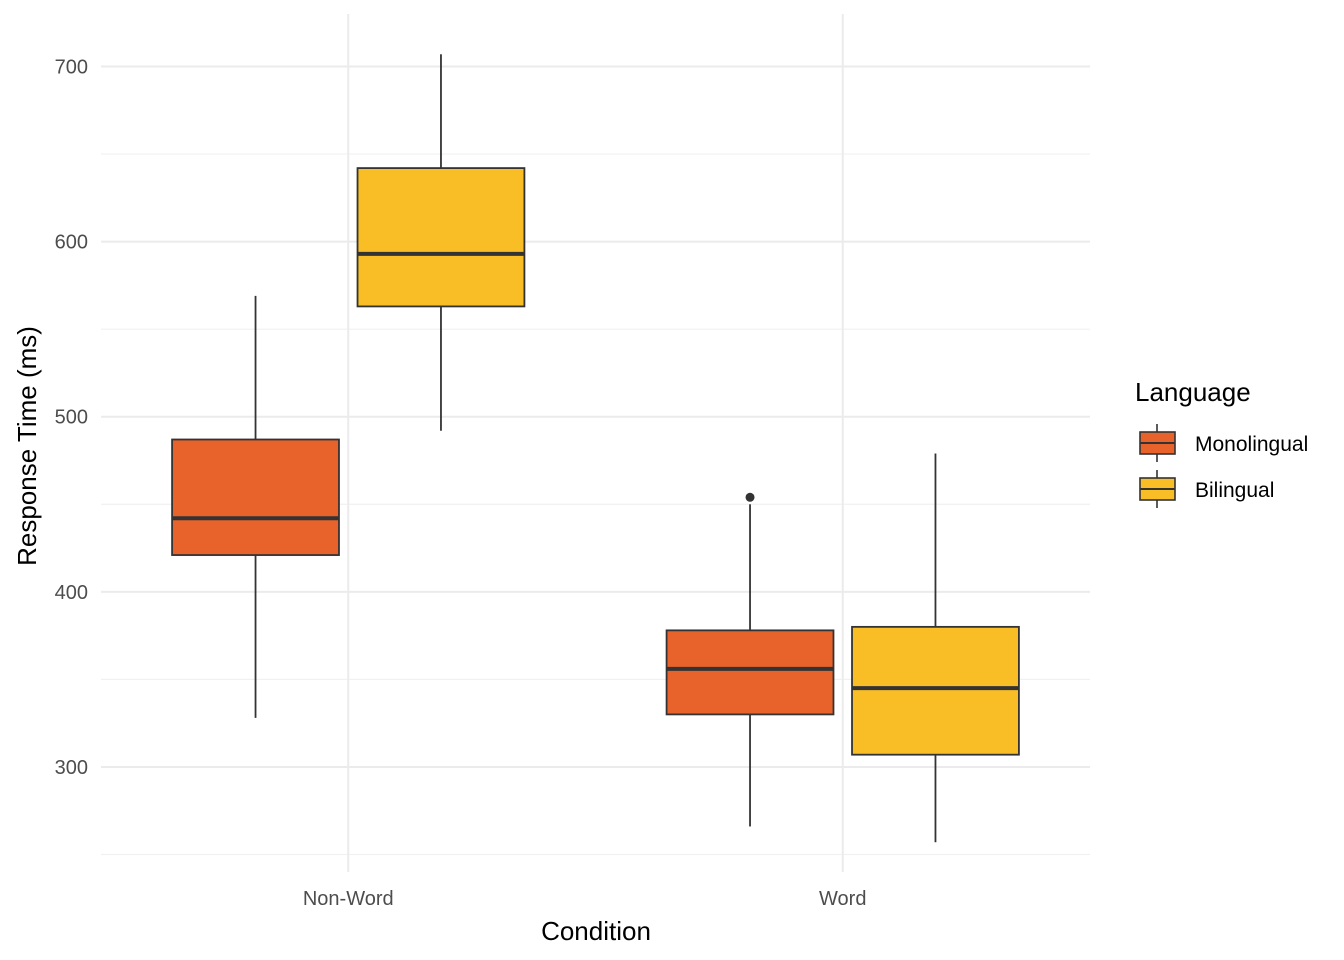  I want to click on legend-label: Bilingual, so click(1234, 490).